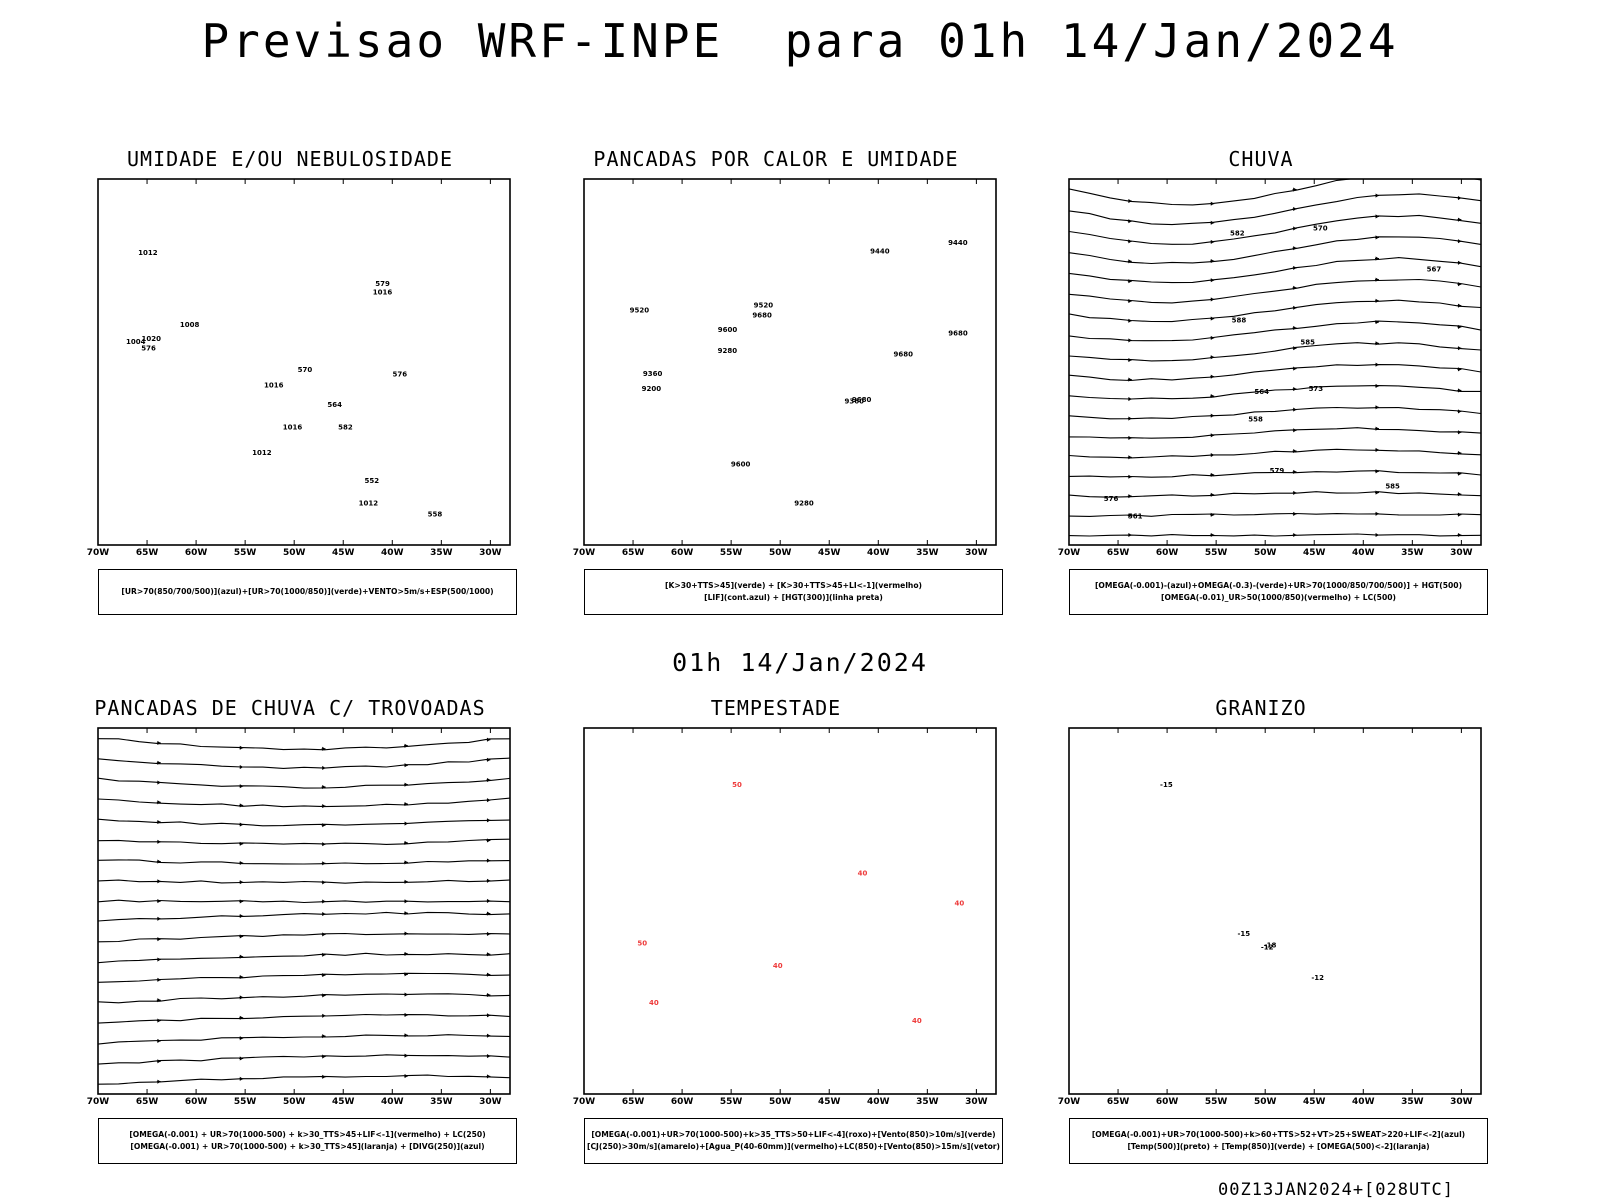 Image resolution: width=1600 pixels, height=1200 pixels. Describe the element at coordinates (305, 370) in the screenshot. I see `contour-label: 570` at that location.